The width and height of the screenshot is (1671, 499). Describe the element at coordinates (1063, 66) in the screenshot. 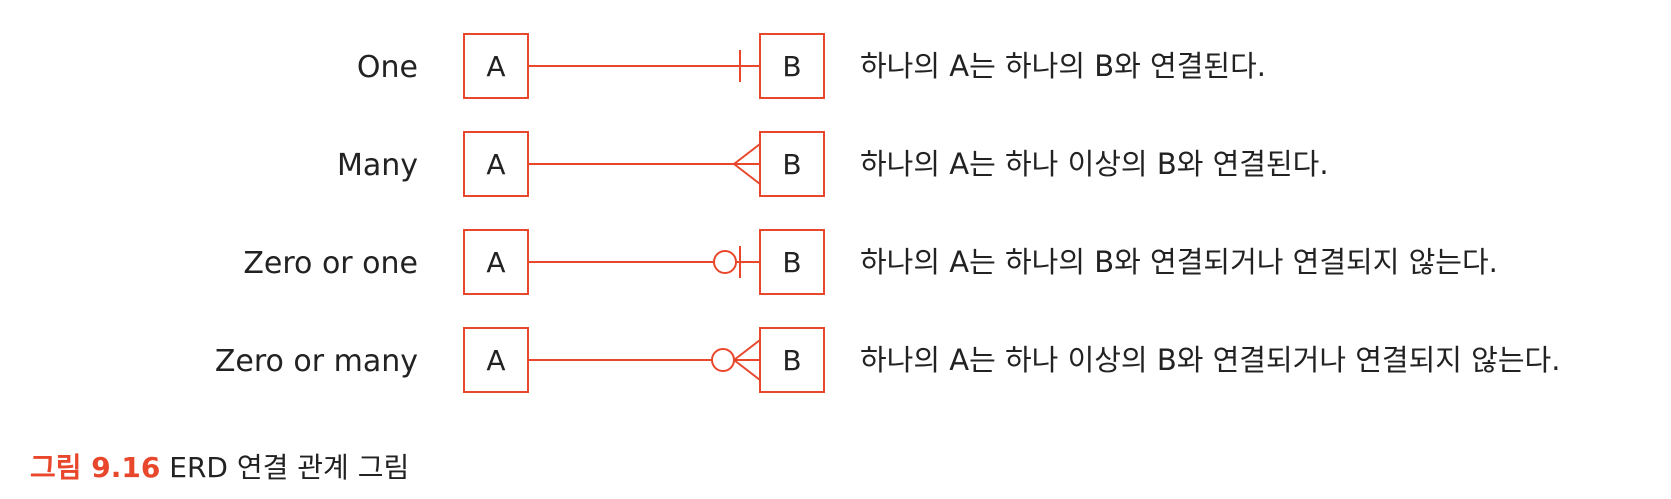

I see `relationship-description: 하나의 A는 하나의 B와 연결된다.` at that location.